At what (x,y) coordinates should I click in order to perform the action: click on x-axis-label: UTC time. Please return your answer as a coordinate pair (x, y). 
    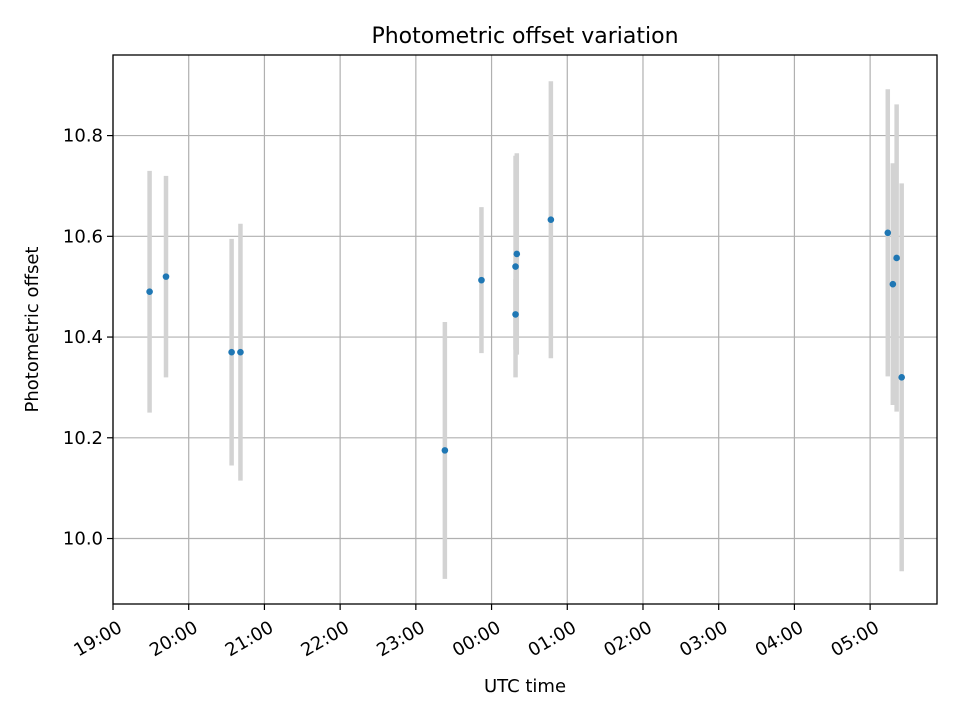
    Looking at the image, I should click on (525, 686).